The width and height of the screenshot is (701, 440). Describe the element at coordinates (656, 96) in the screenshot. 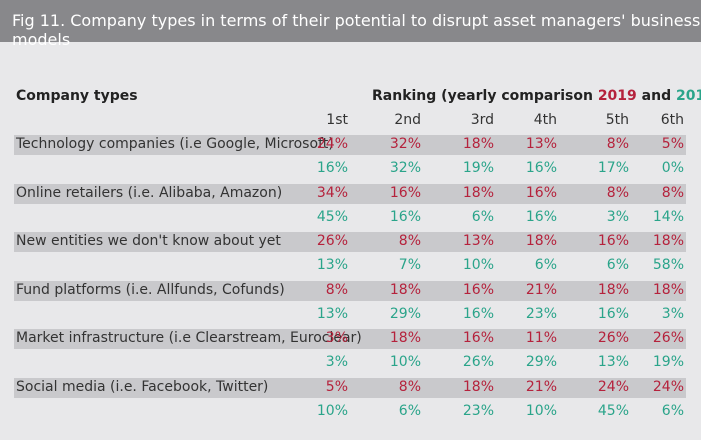

I see `ranking-text: and` at that location.